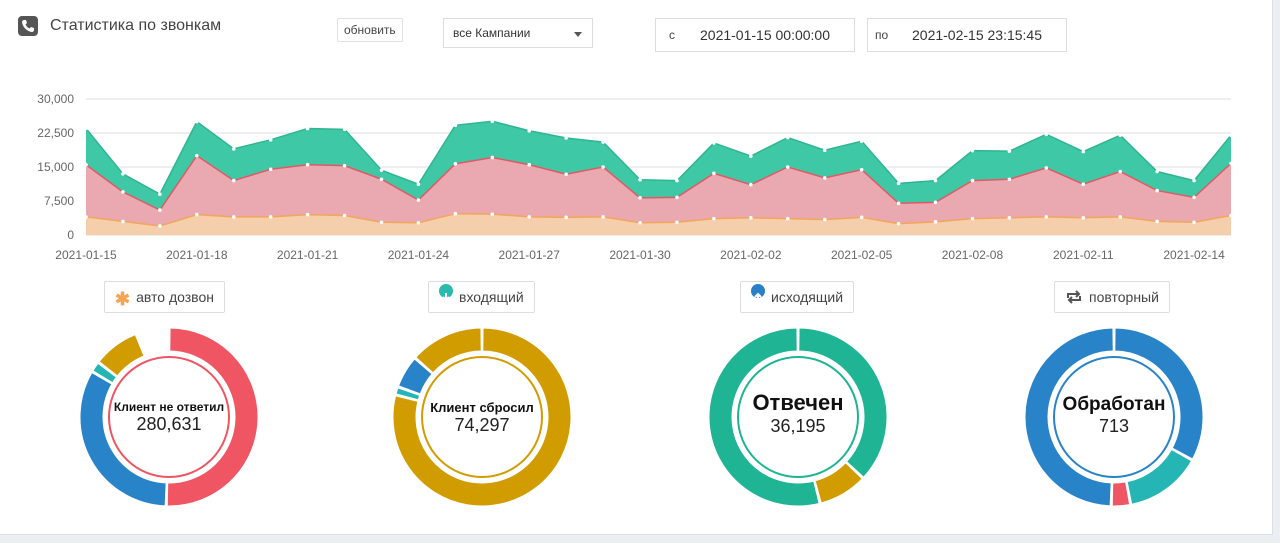  I want to click on date-to-field: по 2021-02-15 23:15:45, so click(967, 35).